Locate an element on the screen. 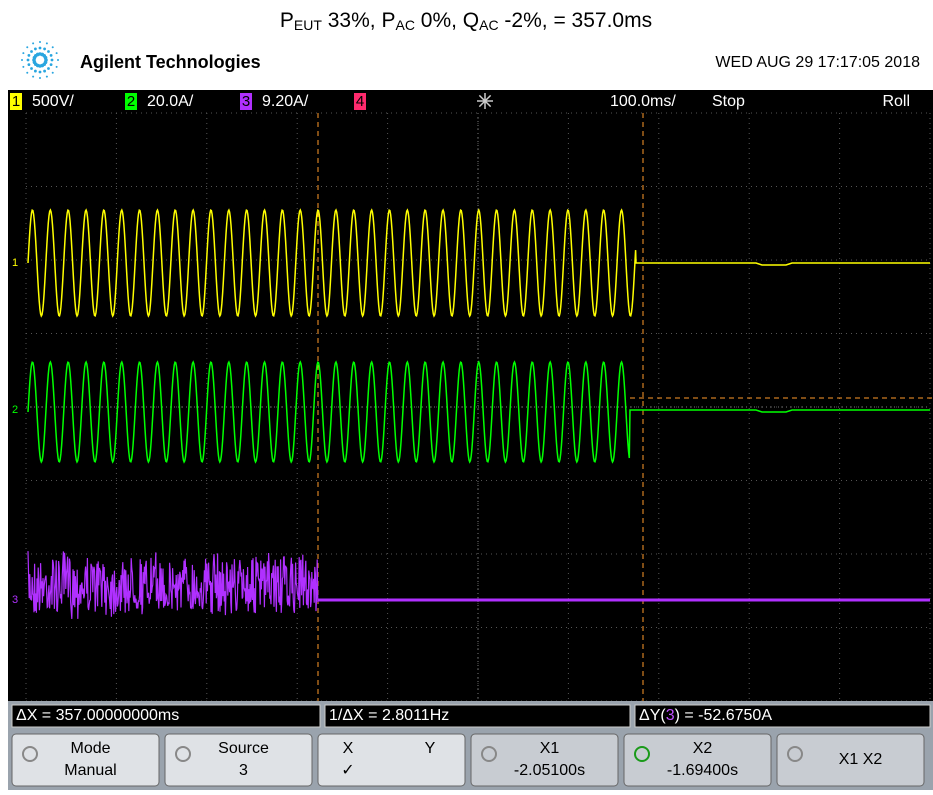 This screenshot has height=795, width=933. delta-y: ΔY(3) = -52.6750A is located at coordinates (705, 715).